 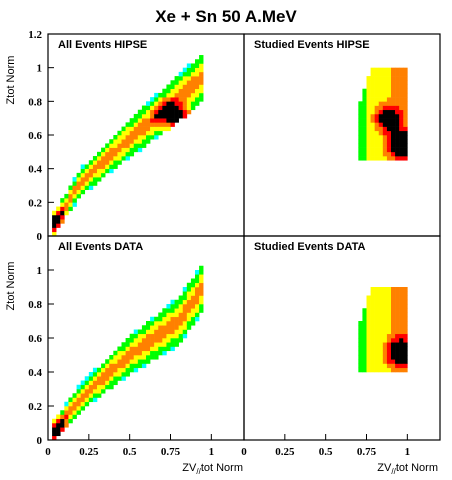 I want to click on y-tick-label: 0.8, so click(x=35, y=102).